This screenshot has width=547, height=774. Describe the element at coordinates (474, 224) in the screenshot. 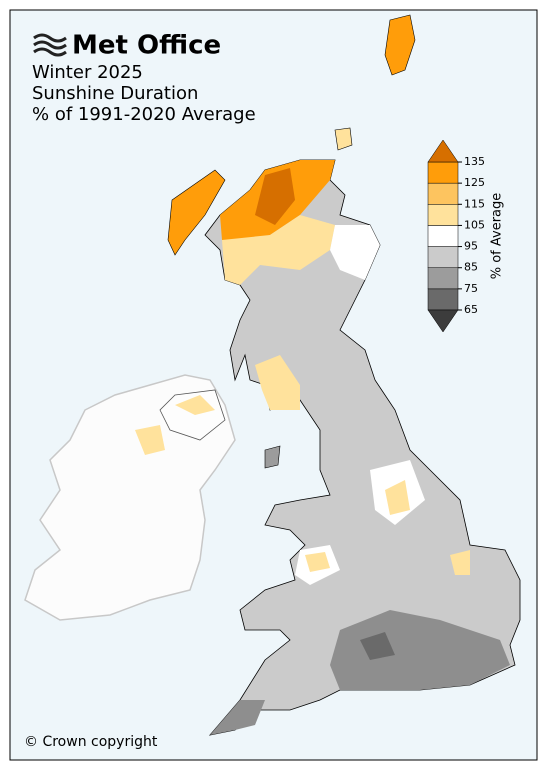

I see `colorbar-tick-label: 105` at that location.